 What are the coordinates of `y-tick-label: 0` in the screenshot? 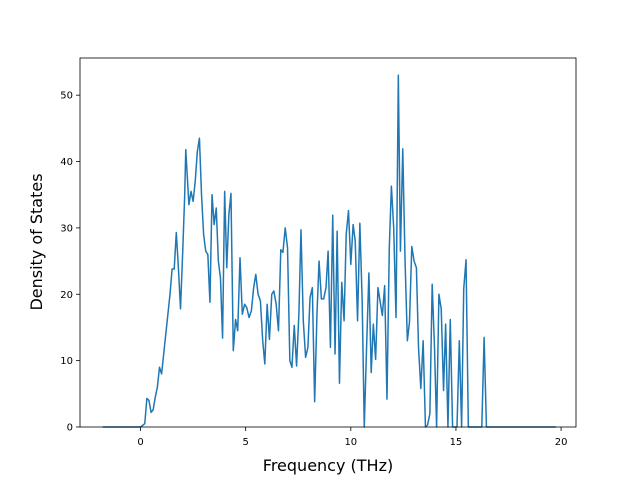 It's located at (70, 428).